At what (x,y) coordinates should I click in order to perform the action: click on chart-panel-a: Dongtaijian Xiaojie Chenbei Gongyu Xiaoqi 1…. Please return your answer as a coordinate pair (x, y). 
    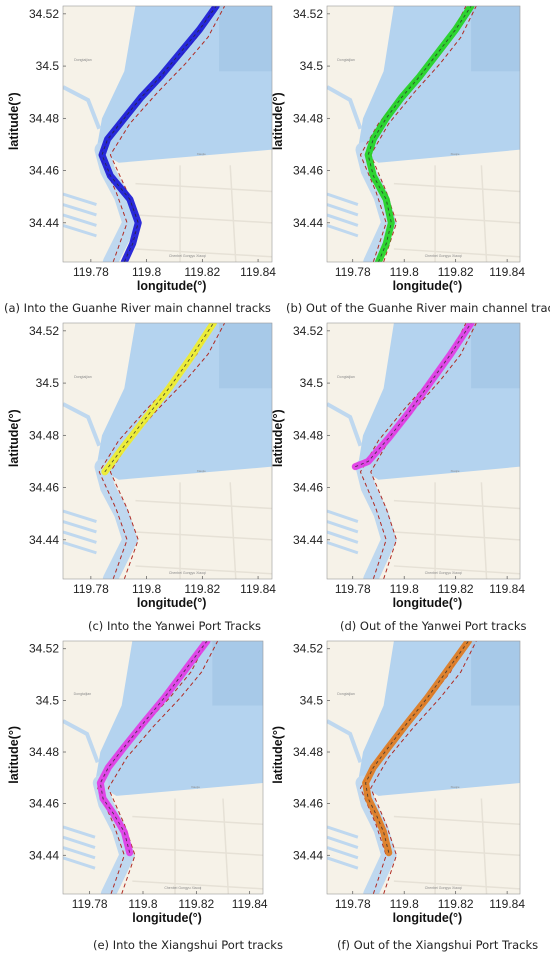
    Looking at the image, I should click on (141, 149).